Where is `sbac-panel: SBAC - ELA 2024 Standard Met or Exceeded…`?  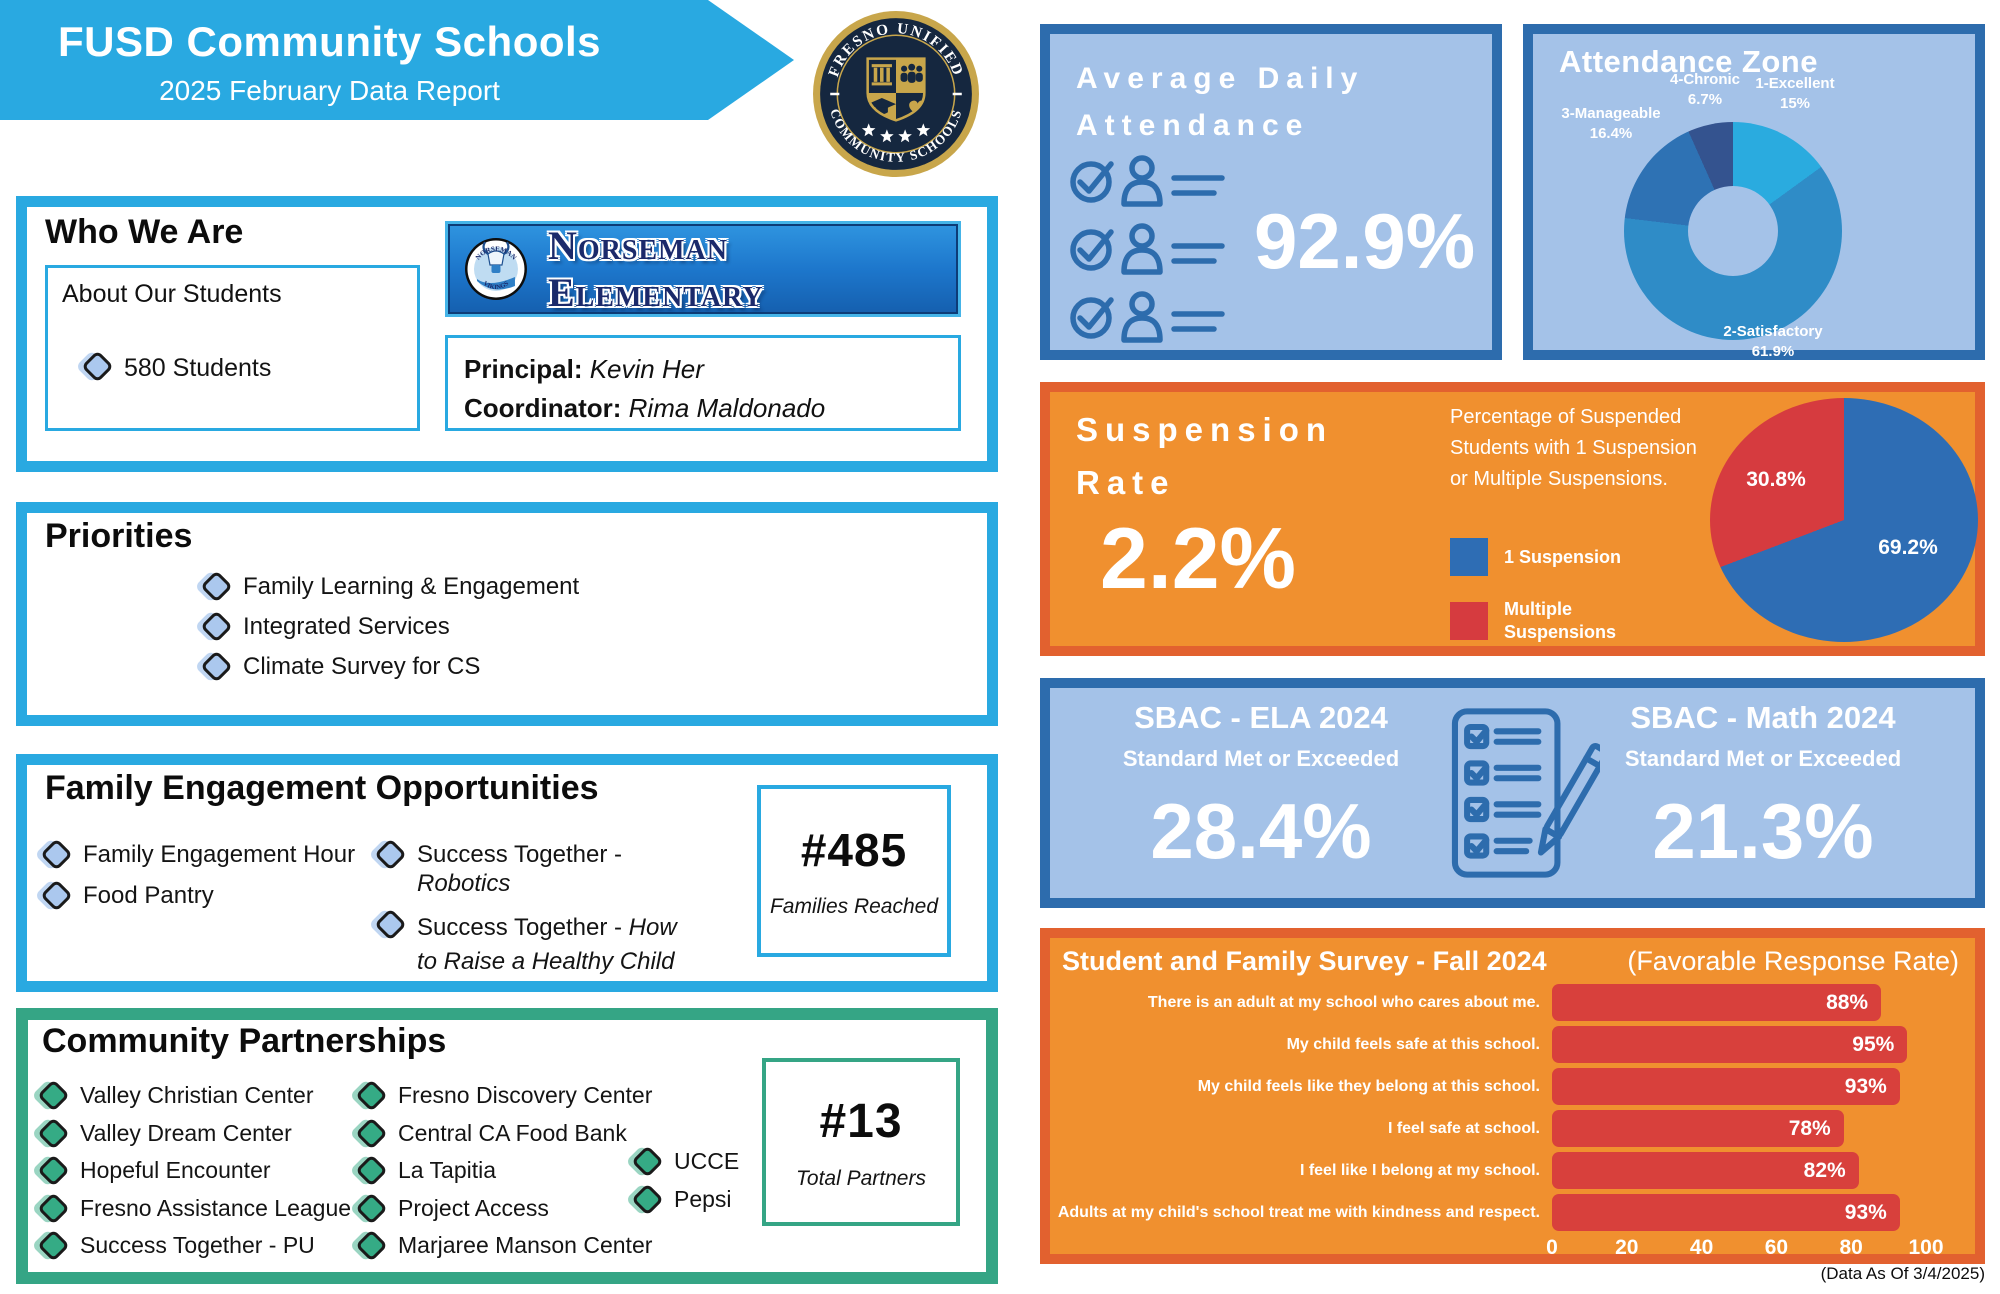
sbac-panel: SBAC - ELA 2024 Standard Met or Exceeded… is located at coordinates (1512, 793).